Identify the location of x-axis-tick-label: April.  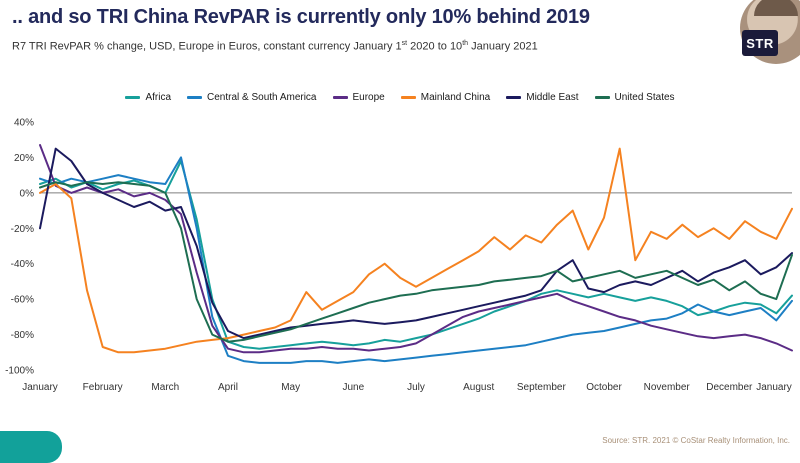
(228, 387).